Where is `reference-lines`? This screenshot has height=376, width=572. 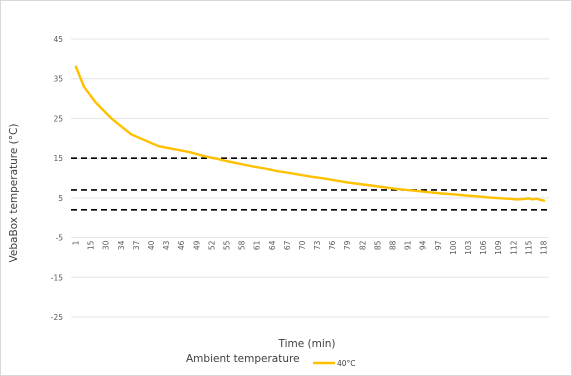 reference-lines is located at coordinates (310, 184).